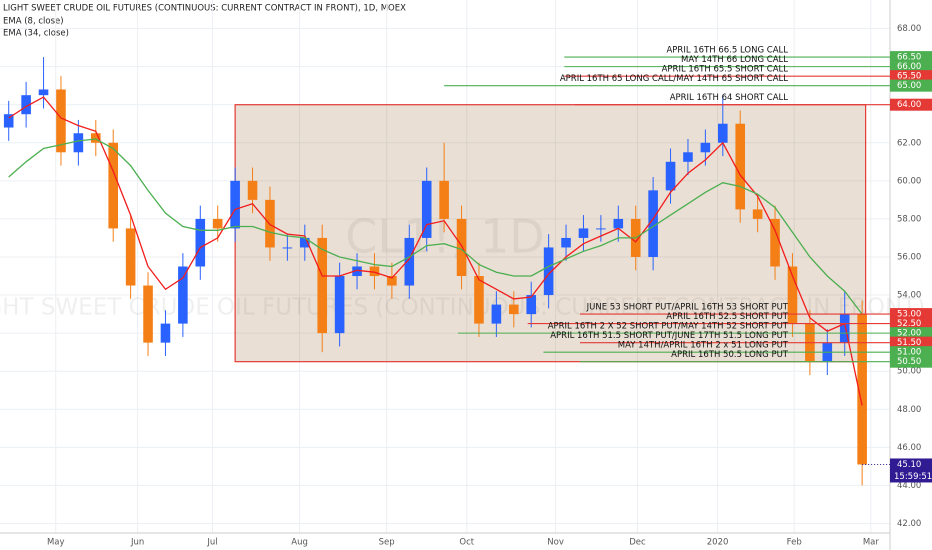 Image resolution: width=932 pixels, height=550 pixels. Describe the element at coordinates (729, 98) in the screenshot. I see `level-label: APRIL 16TH 64 SHORT CALL` at that location.